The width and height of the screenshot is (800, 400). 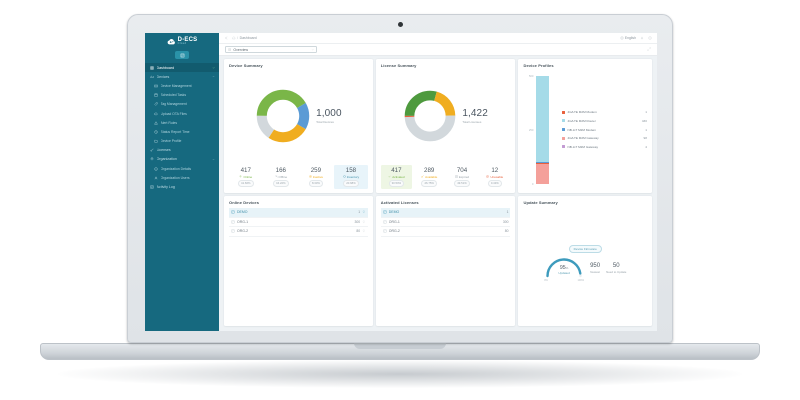 I want to click on legend-item: NB-IoT M2M Modem 1, so click(x=604, y=130).